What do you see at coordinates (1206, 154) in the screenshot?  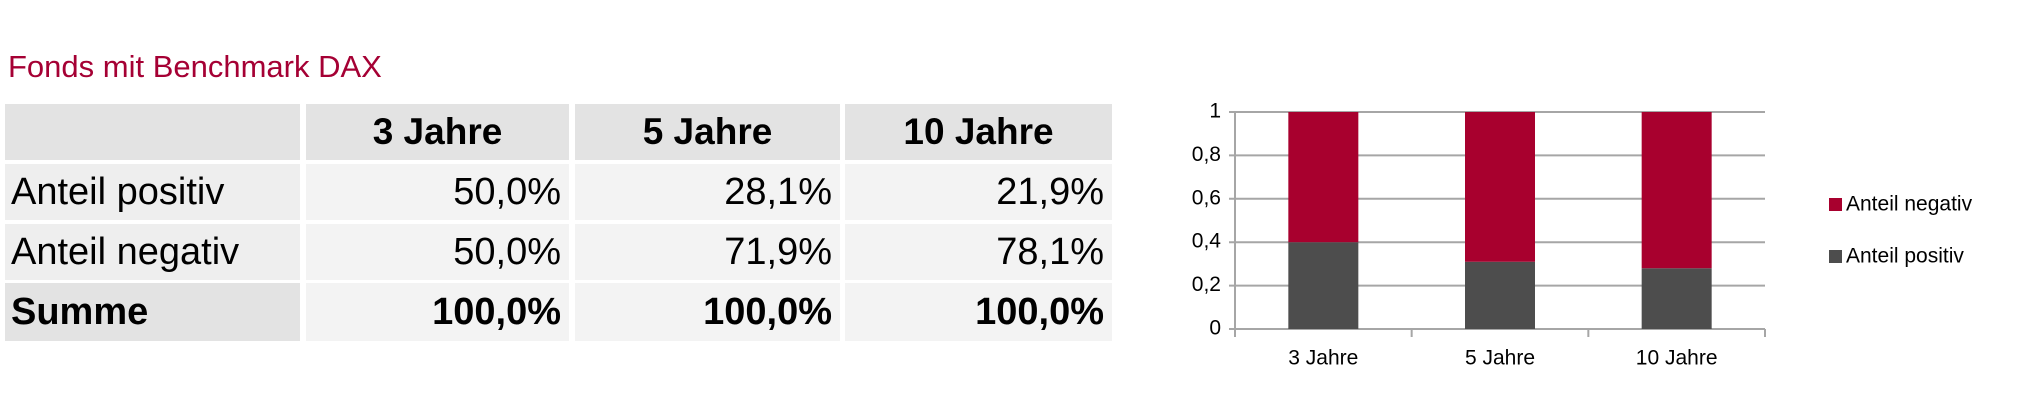 I see `y-tick-label: 0,8` at bounding box center [1206, 154].